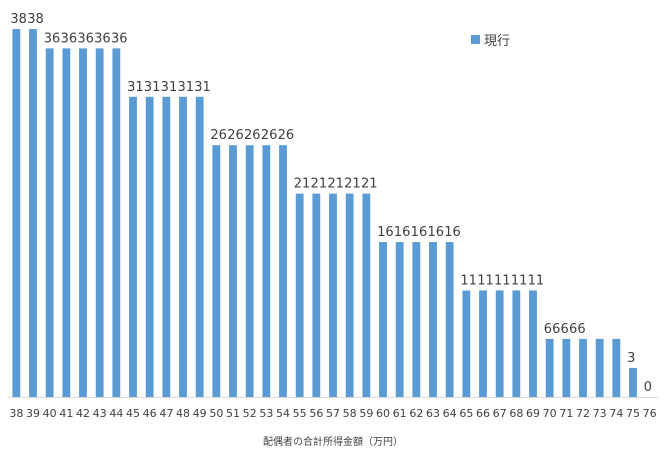 This screenshot has height=456, width=668. What do you see at coordinates (250, 413) in the screenshot?
I see `x-tick-label: 52` at bounding box center [250, 413].